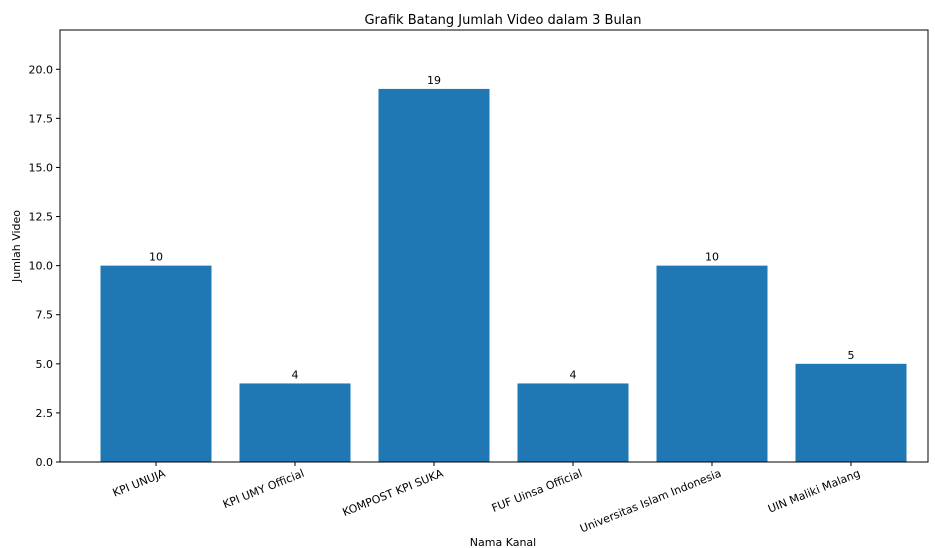 This screenshot has width=935, height=548. What do you see at coordinates (263, 489) in the screenshot?
I see `x-tick-label: KPI UMY Official` at bounding box center [263, 489].